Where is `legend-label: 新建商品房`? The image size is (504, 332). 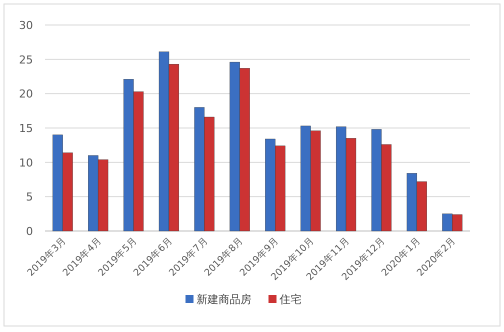 legend-label: 新建商品房 is located at coordinates (224, 299).